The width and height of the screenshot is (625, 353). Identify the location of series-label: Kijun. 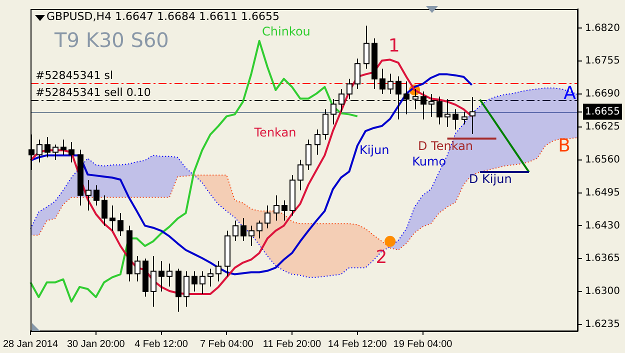
(374, 150).